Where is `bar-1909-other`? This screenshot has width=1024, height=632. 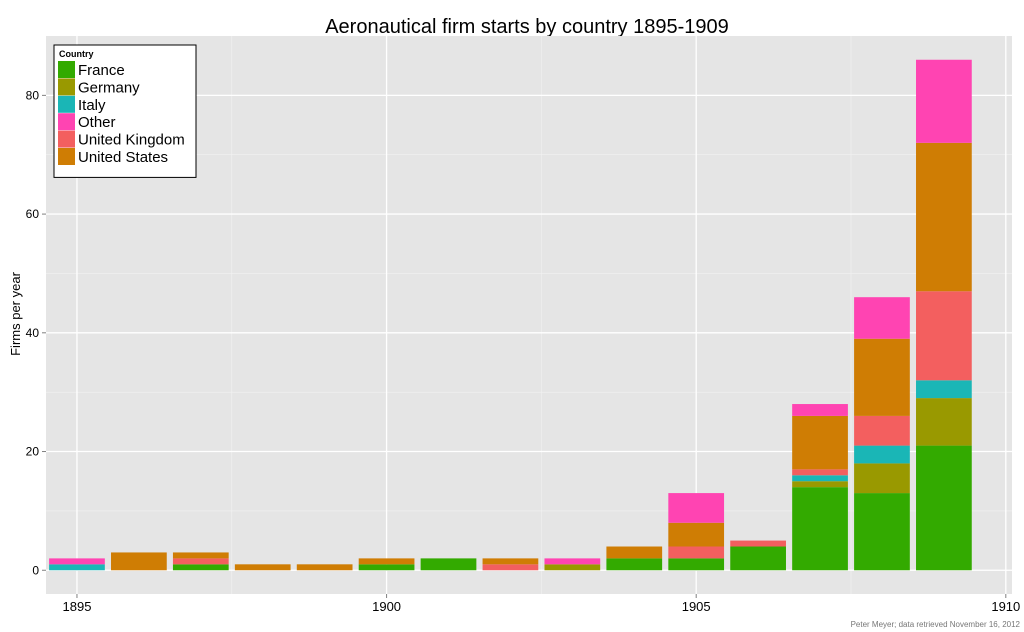 bar-1909-other is located at coordinates (944, 101).